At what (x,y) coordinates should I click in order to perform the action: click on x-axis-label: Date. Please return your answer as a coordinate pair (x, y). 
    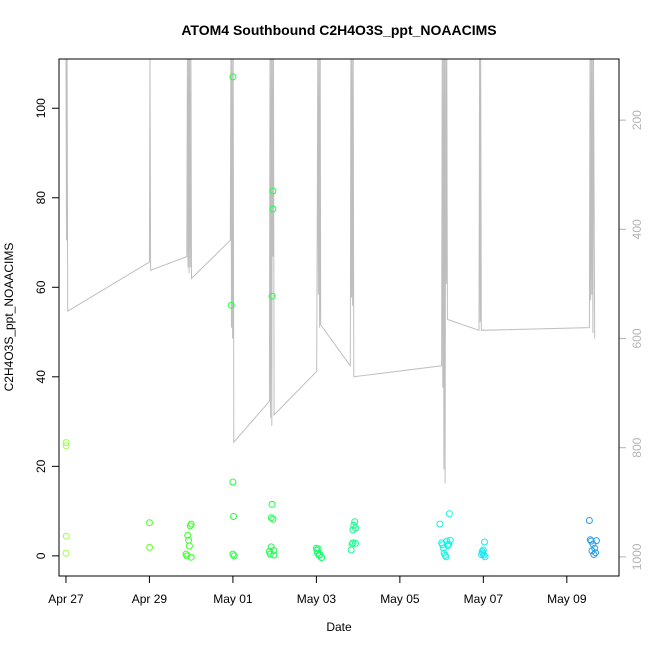
    Looking at the image, I should click on (339, 627).